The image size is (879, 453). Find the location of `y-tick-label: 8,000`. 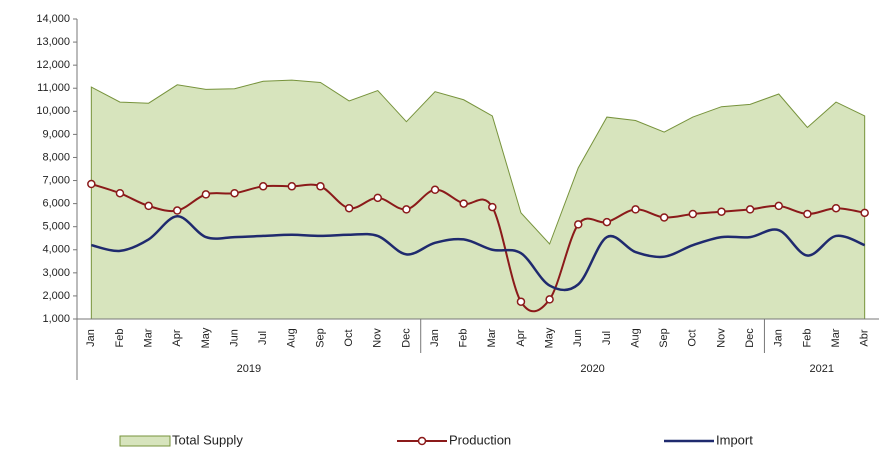

y-tick-label: 8,000 is located at coordinates (56, 157).